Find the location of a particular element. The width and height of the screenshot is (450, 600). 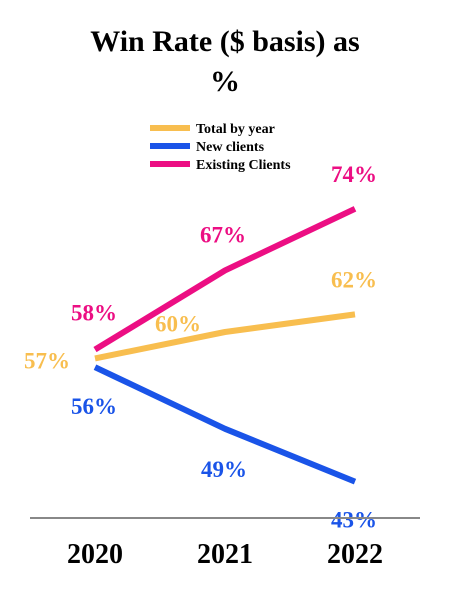

data-label-0-1: 60% is located at coordinates (178, 324).